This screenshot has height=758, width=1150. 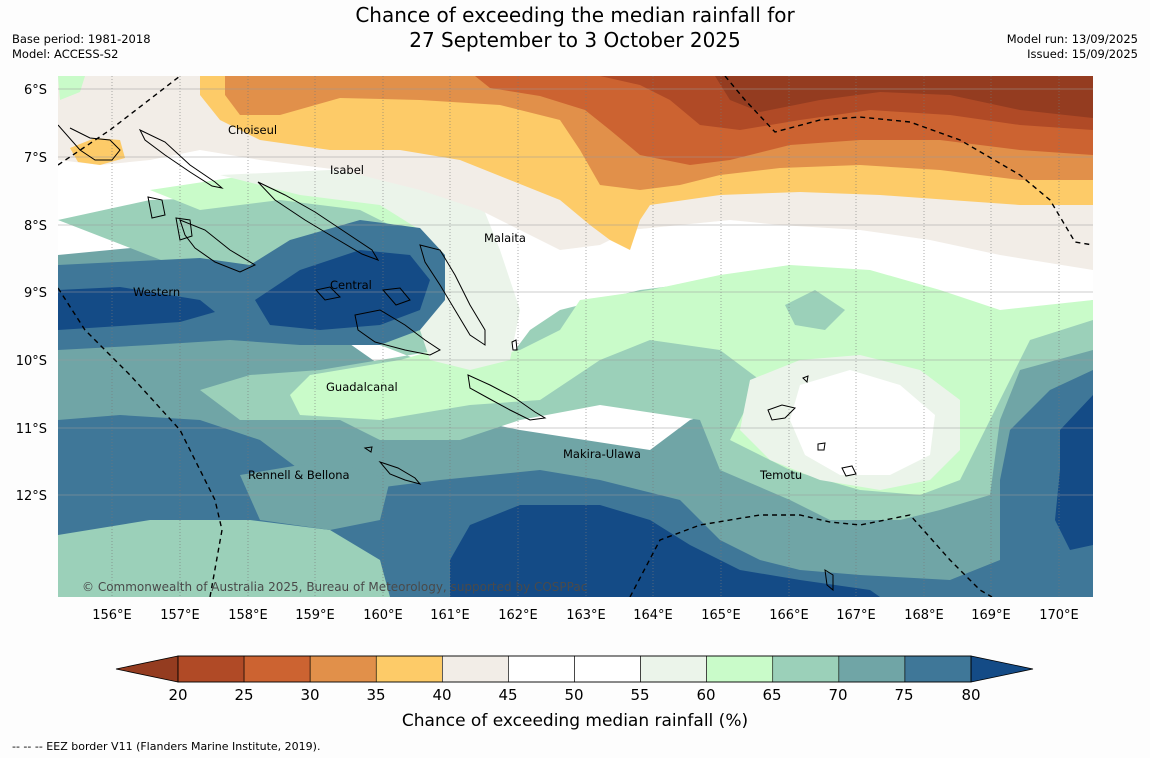 What do you see at coordinates (1082, 54) in the screenshot?
I see `issued-date: Issued: 15/09/2025` at bounding box center [1082, 54].